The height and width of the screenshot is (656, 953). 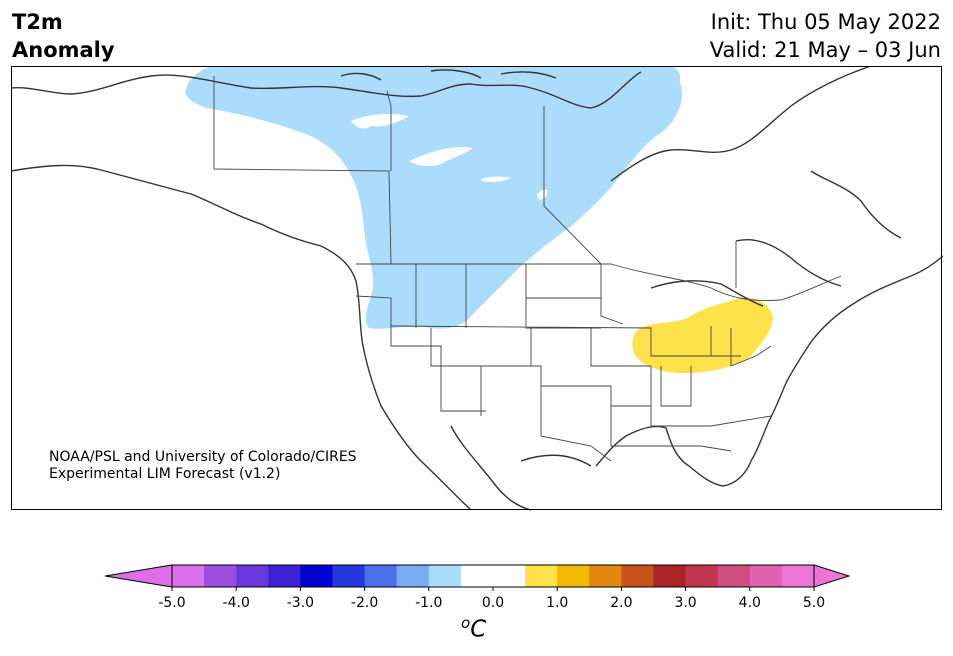 What do you see at coordinates (626, 86) in the screenshot?
I see `cold-anomaly-hudson` at bounding box center [626, 86].